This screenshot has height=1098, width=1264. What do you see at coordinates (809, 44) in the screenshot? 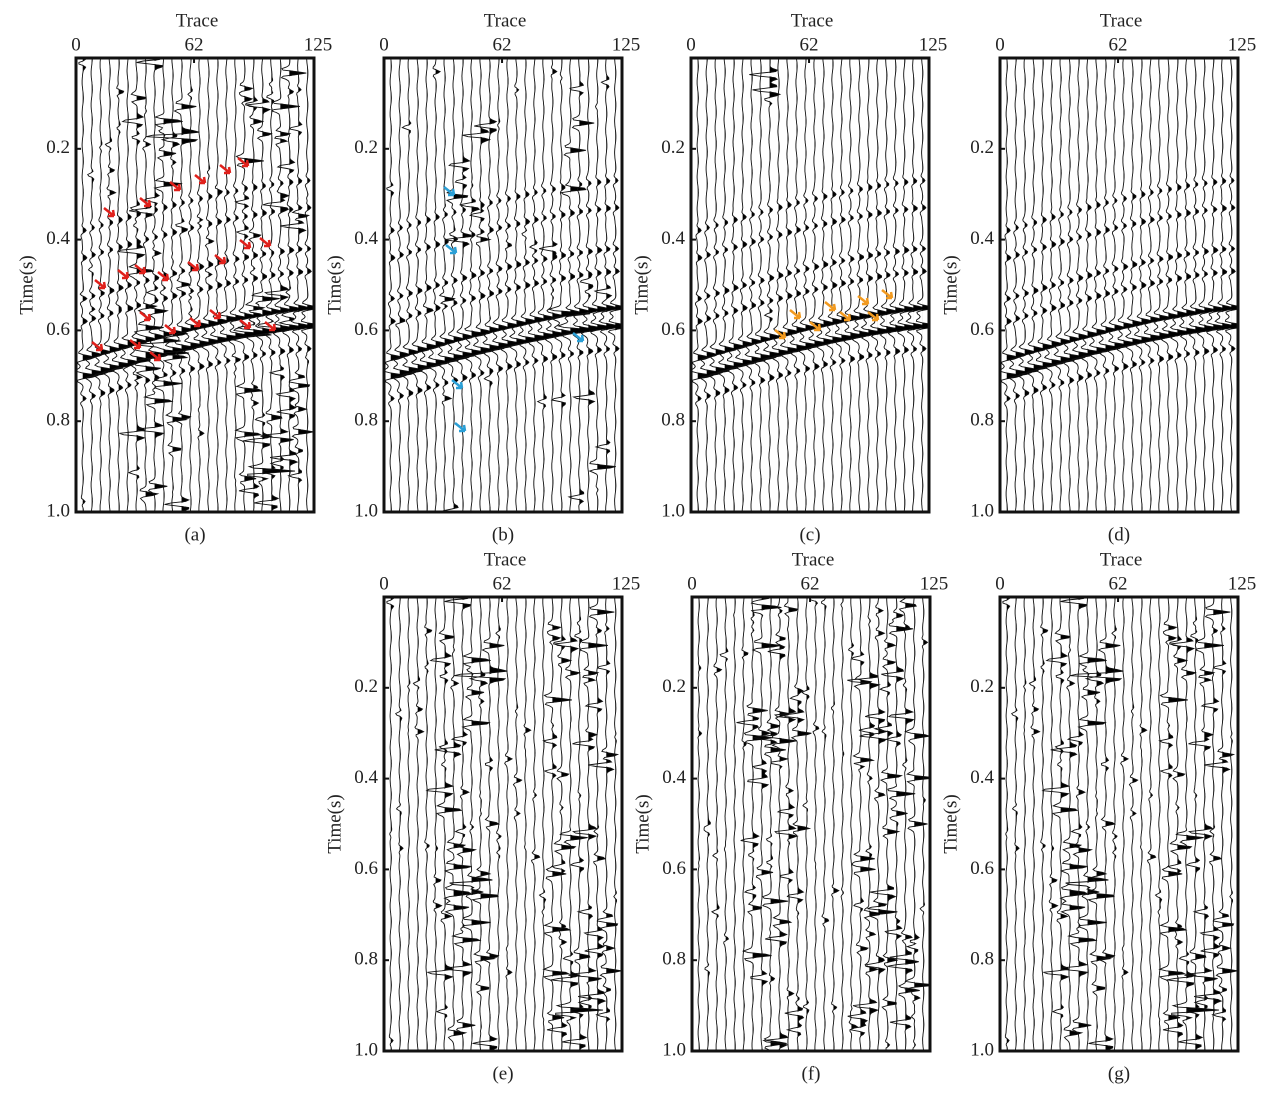
I see `x-tick-label: 62` at bounding box center [809, 44].